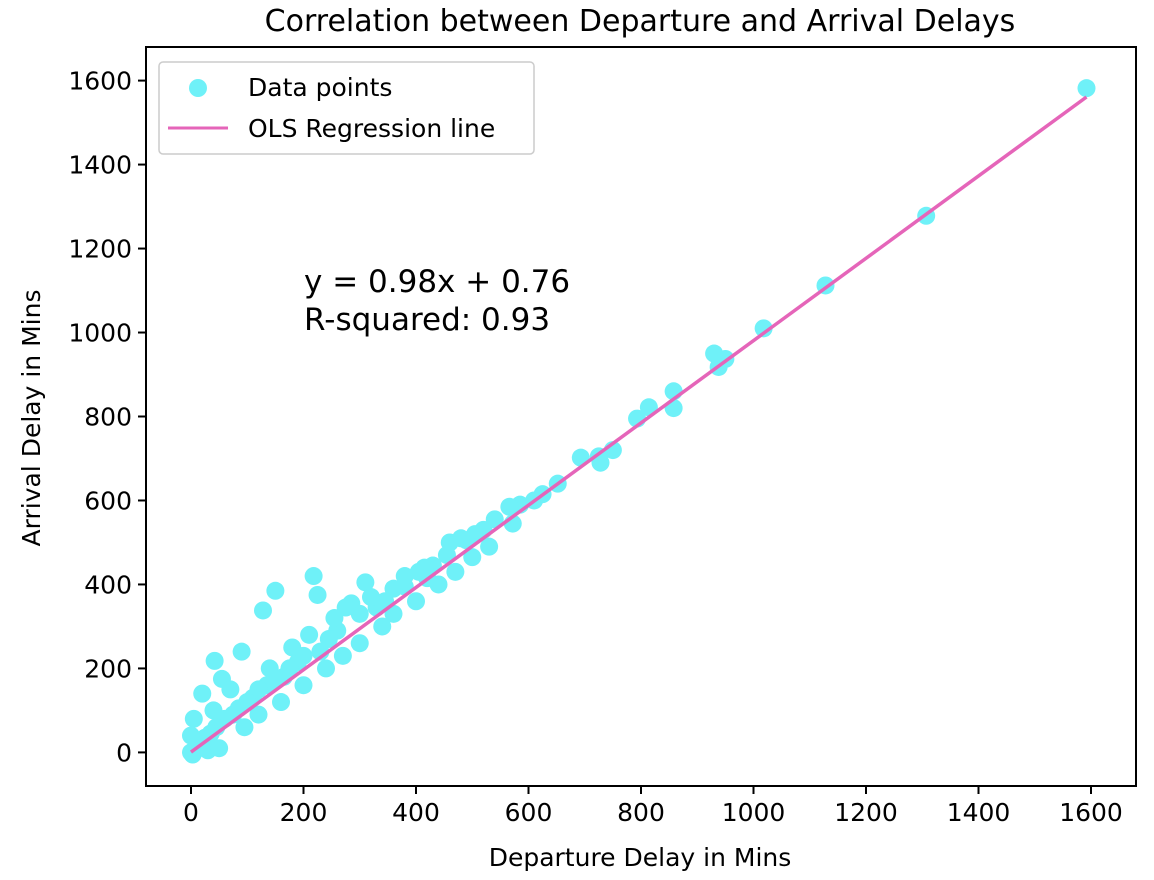 This screenshot has width=1154, height=880. I want to click on y-tick-label: 600, so click(108, 500).